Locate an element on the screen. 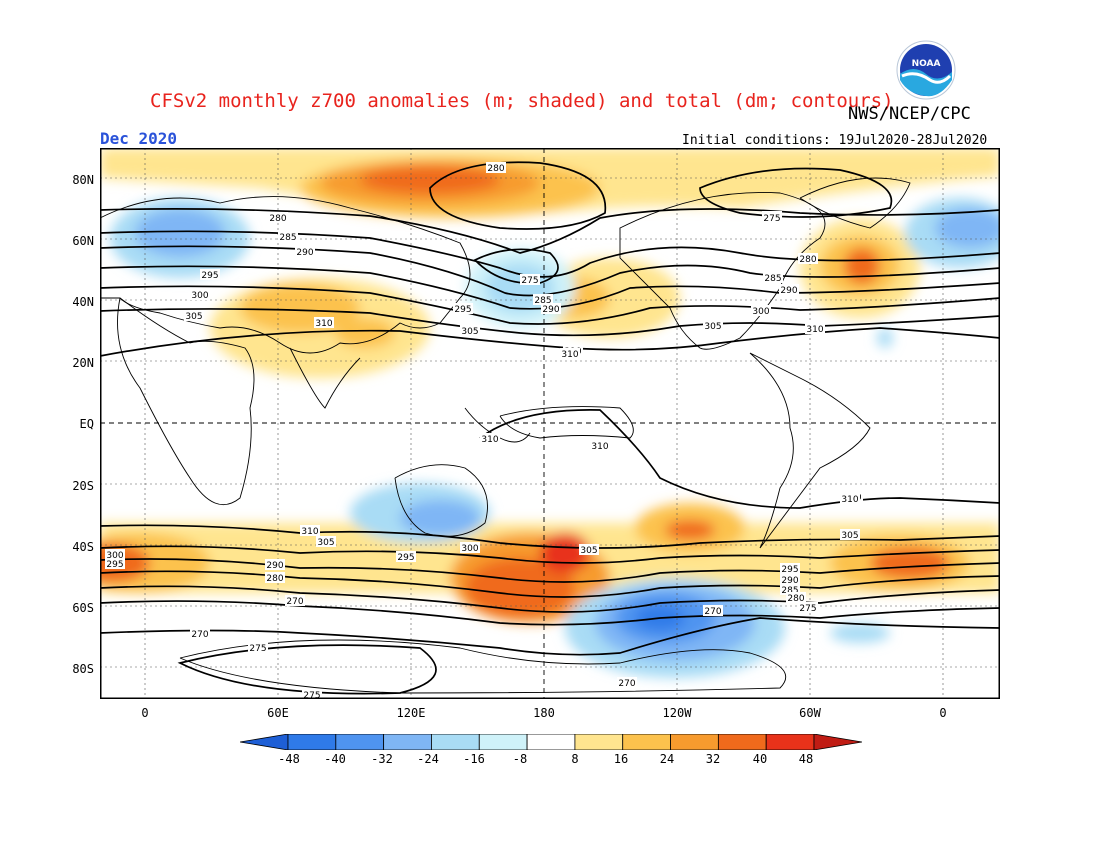 The height and width of the screenshot is (850, 1100). coast-eurasia is located at coordinates (285, 275).